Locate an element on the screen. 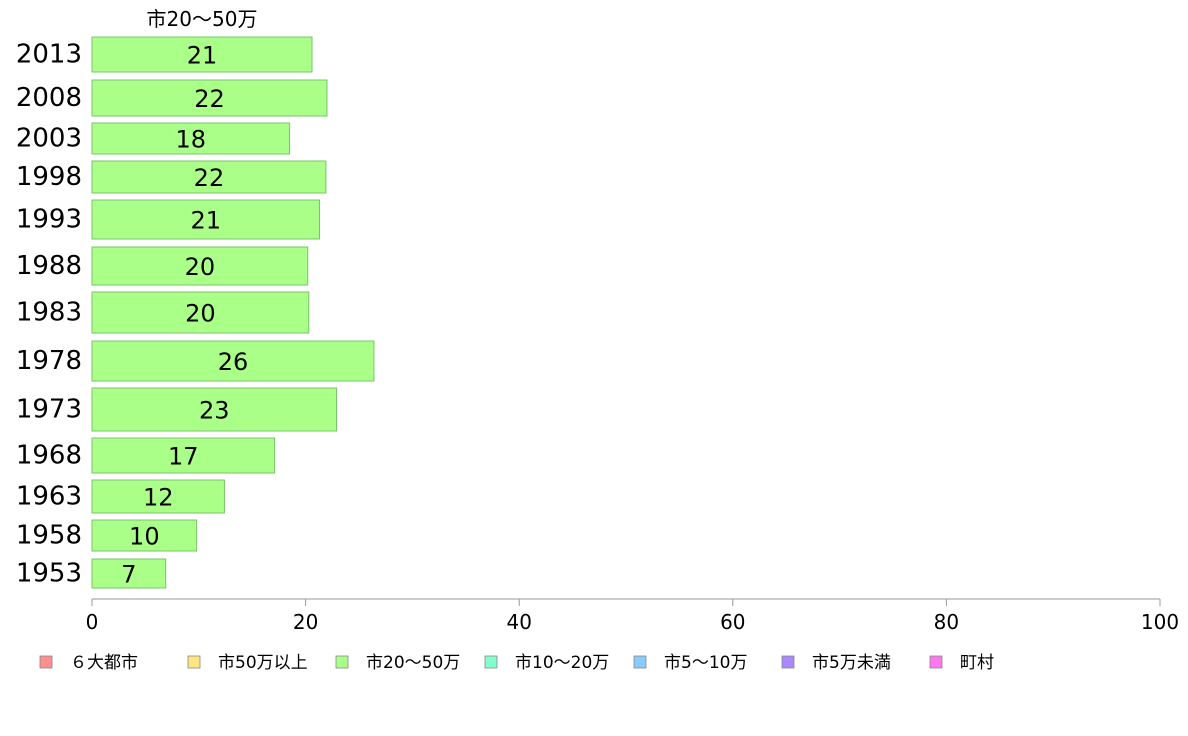  y-tick-label: 1988 is located at coordinates (49, 266).